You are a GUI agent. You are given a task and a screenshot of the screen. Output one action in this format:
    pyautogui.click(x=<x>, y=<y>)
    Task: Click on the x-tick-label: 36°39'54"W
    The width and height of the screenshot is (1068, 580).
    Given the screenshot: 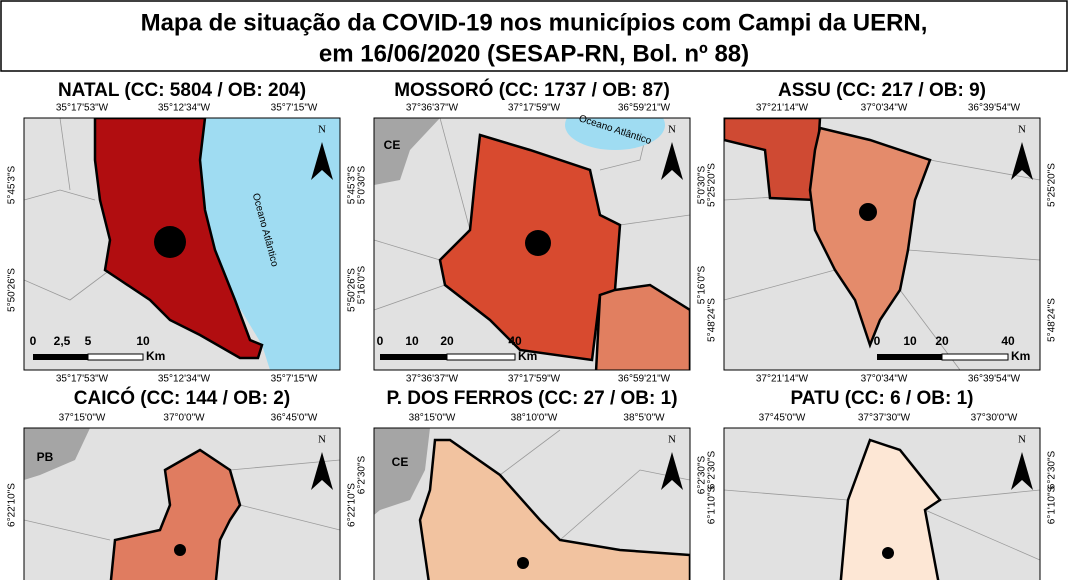 What is the action you would take?
    pyautogui.click(x=994, y=379)
    